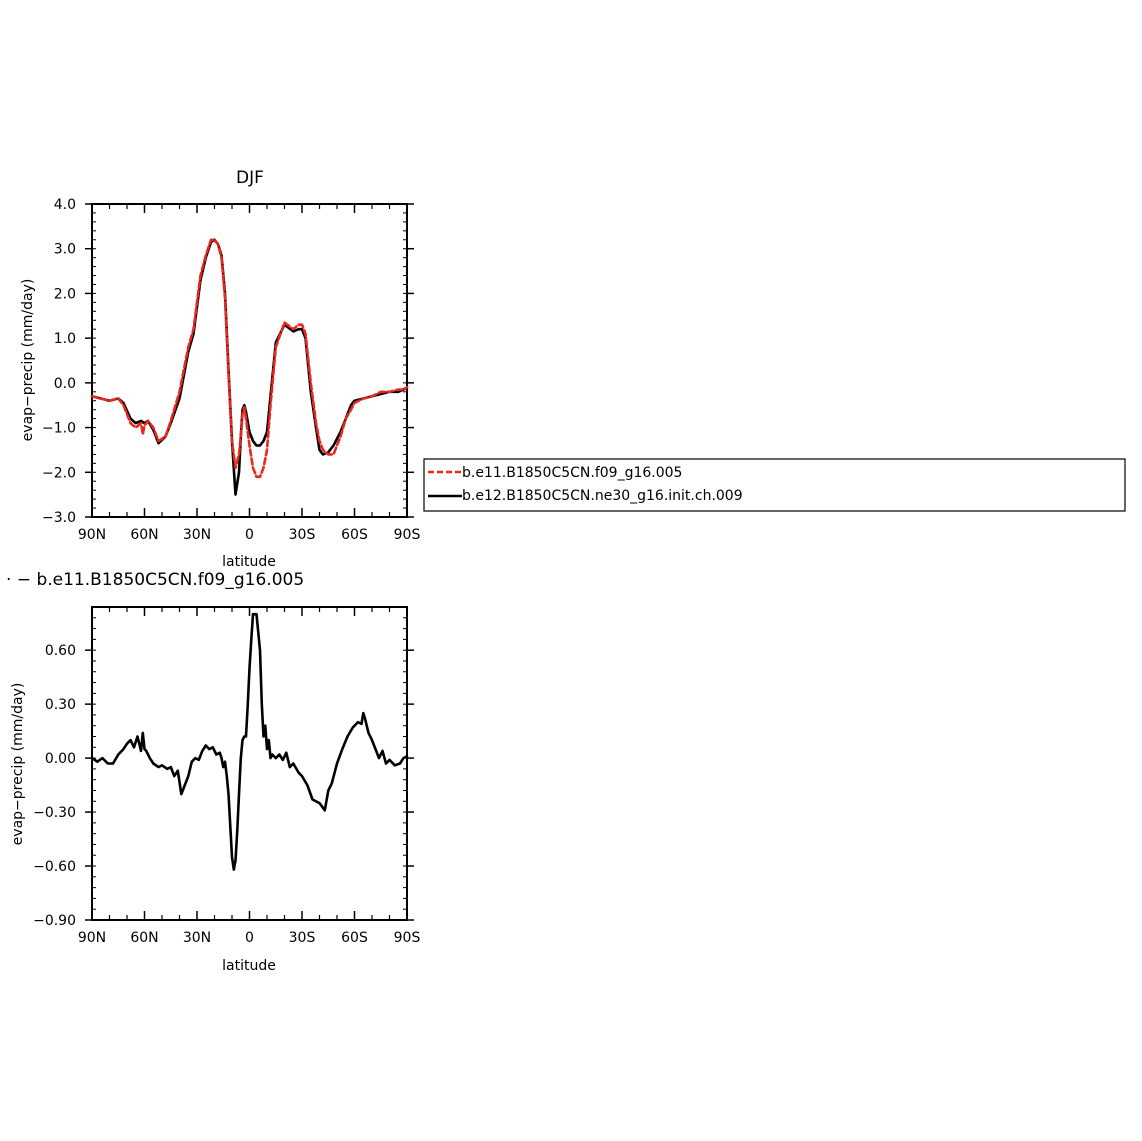 This screenshot has width=1142, height=1141. What do you see at coordinates (54, 813) in the screenshot?
I see `y-tick-label: −0.30` at bounding box center [54, 813].